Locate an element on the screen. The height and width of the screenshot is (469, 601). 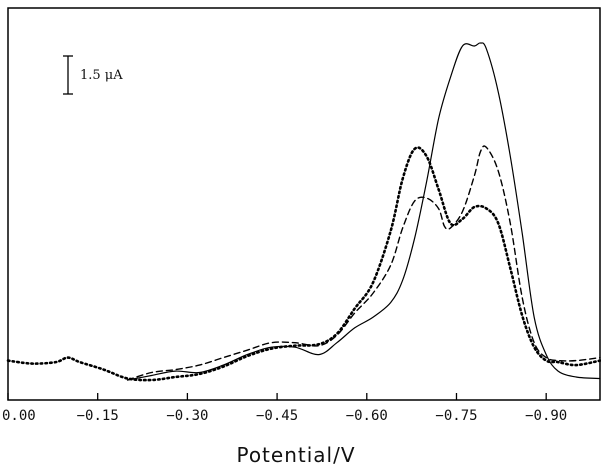
x-tick-label: −0.45 is located at coordinates (277, 416).